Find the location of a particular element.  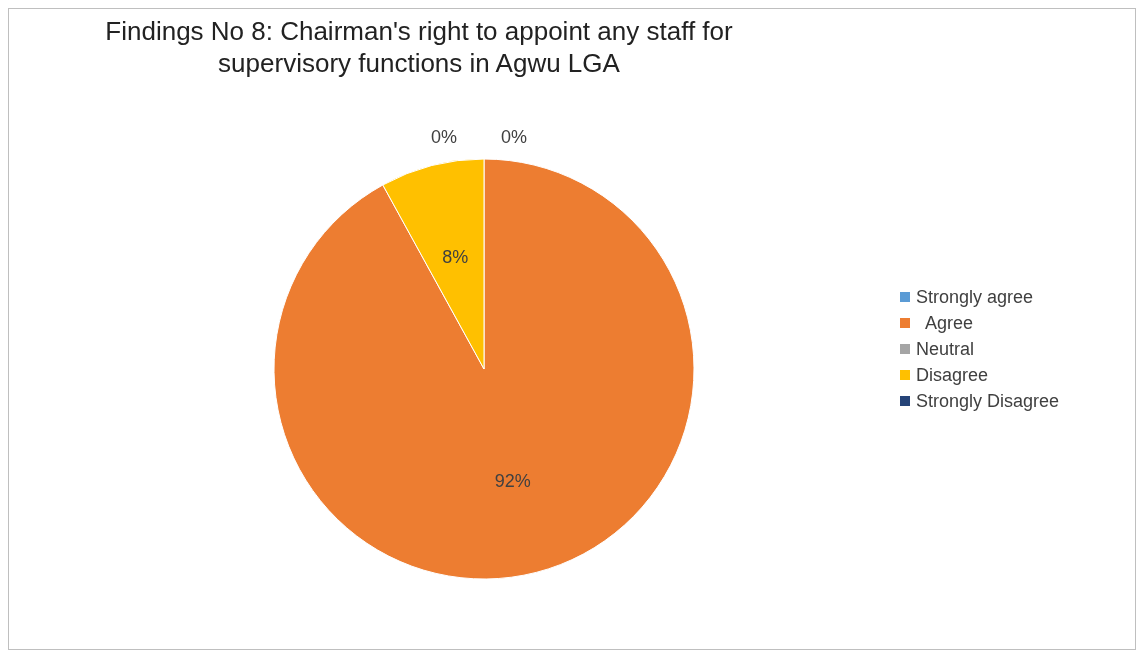

chart-title: Findings No 8: Chairman's right to appoint any staff for supervisory functions in Agwu LGA is located at coordinates (419, 47).